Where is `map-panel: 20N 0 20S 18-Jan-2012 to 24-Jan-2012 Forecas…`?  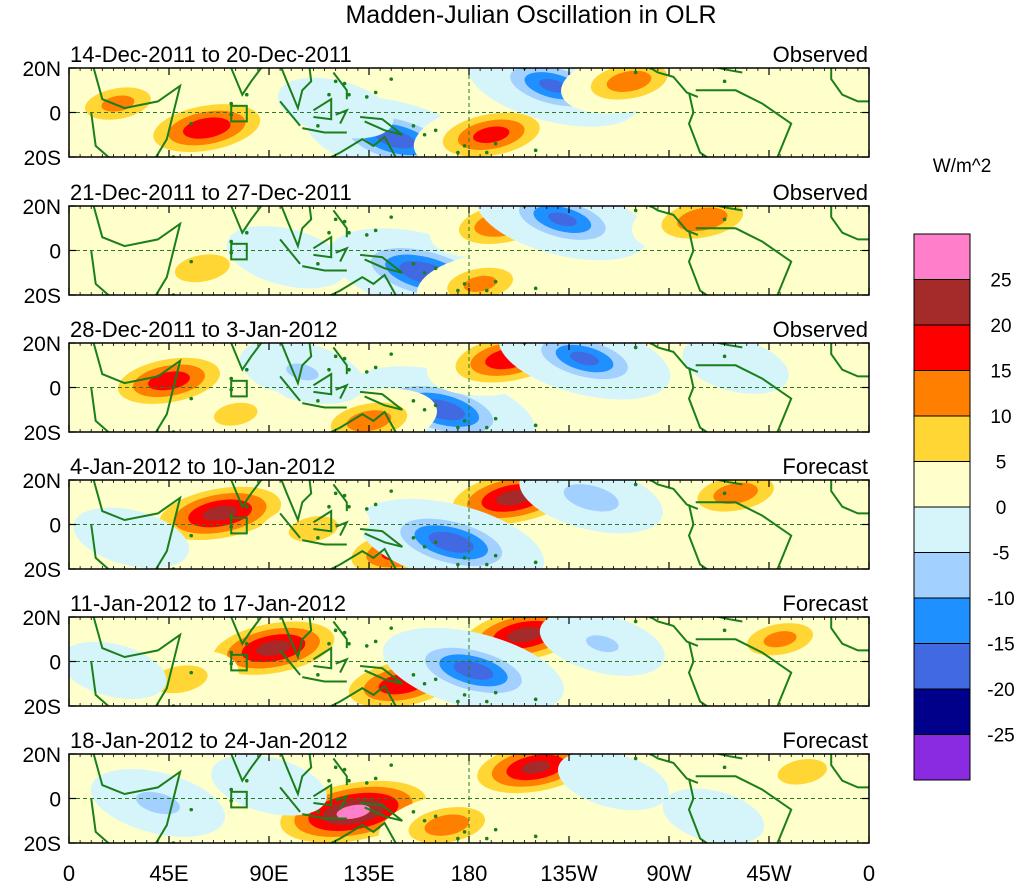 map-panel: 20N 0 20S 18-Jan-2012 to 24-Jan-2012 Forecas… is located at coordinates (446, 792).